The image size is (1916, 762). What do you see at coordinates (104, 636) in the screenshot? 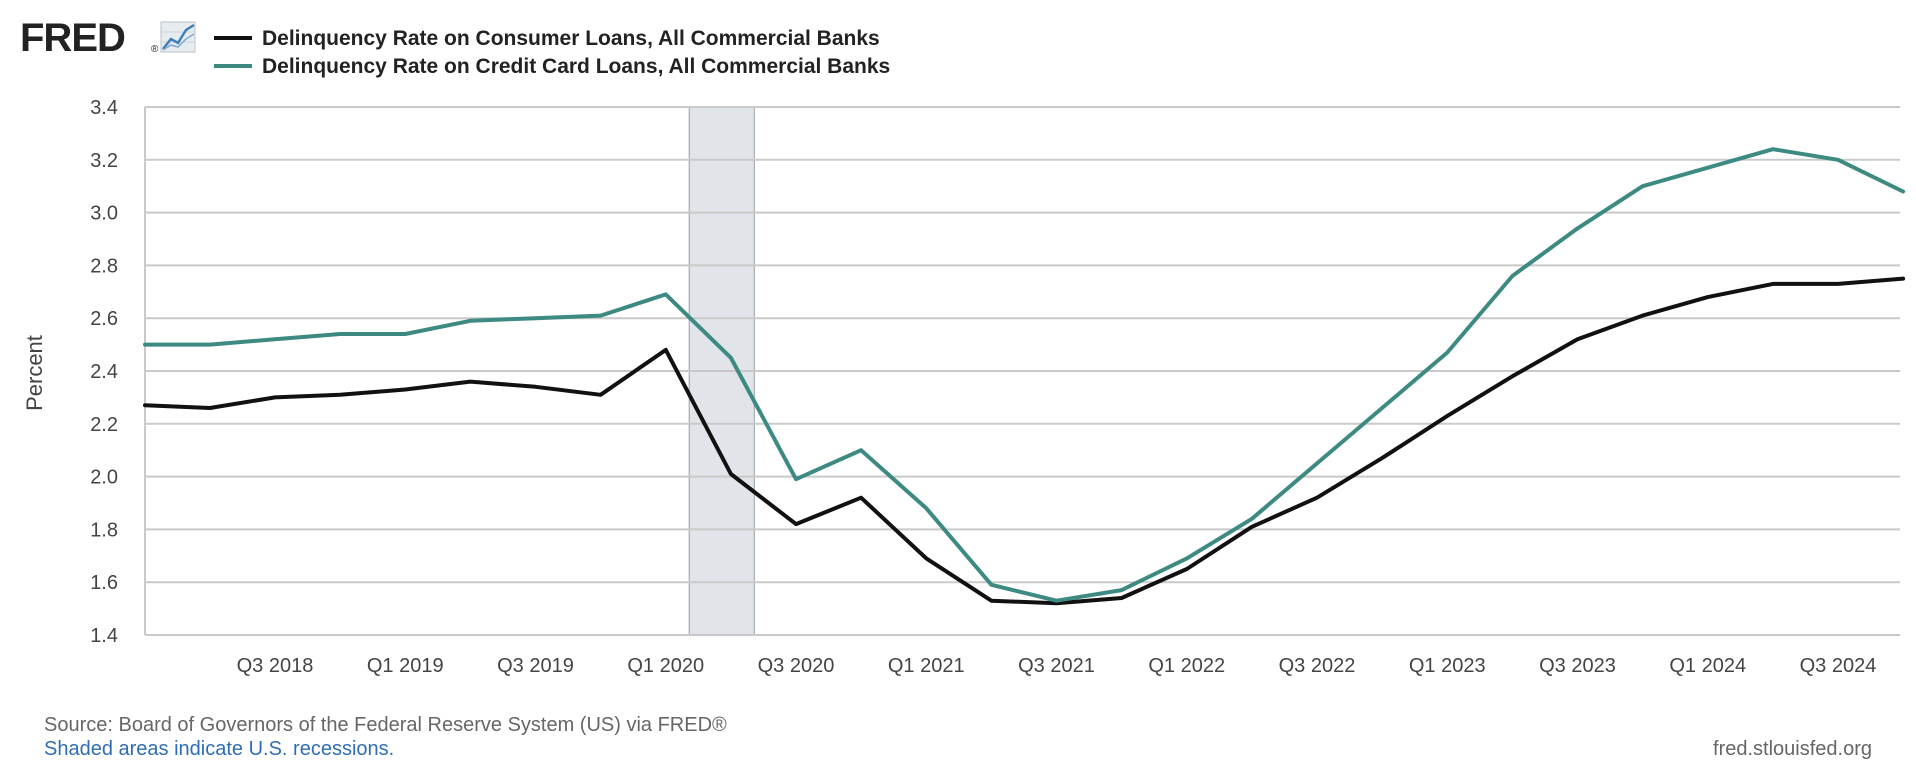
I see `y-tick-label: 1.4` at bounding box center [104, 636].